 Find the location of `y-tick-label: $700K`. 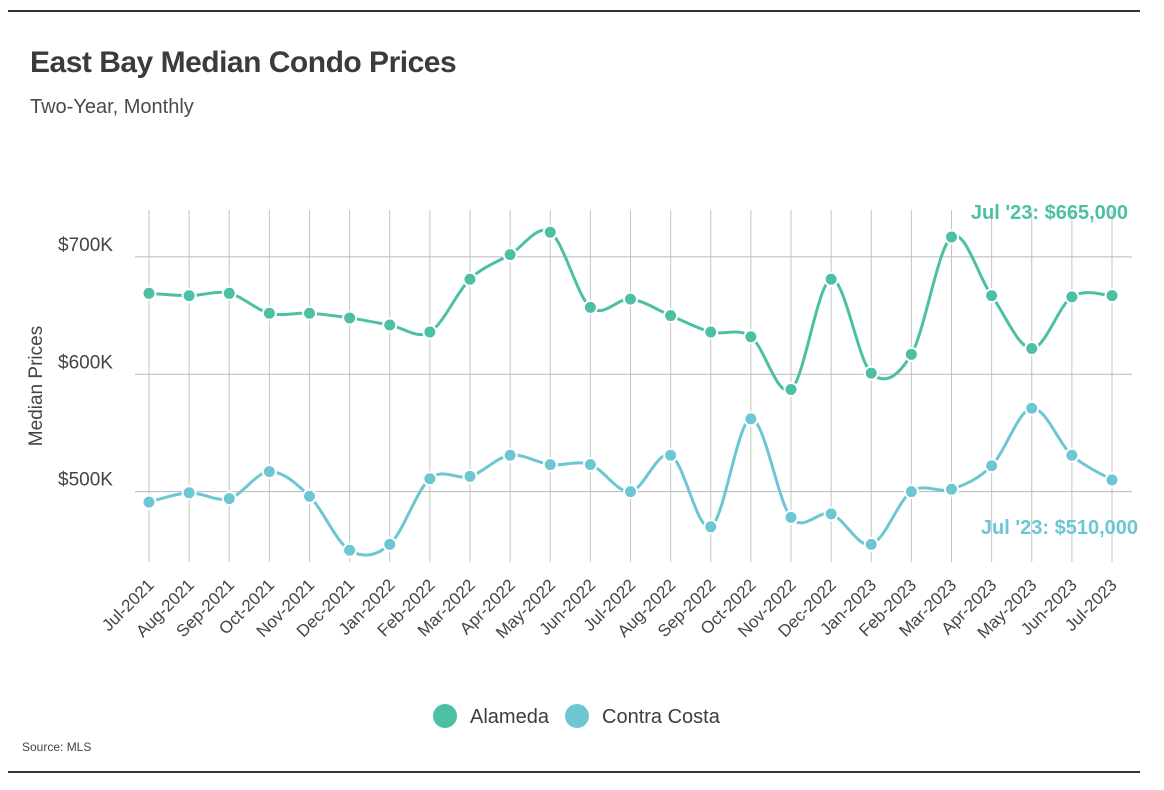

y-tick-label: $700K is located at coordinates (85, 245).